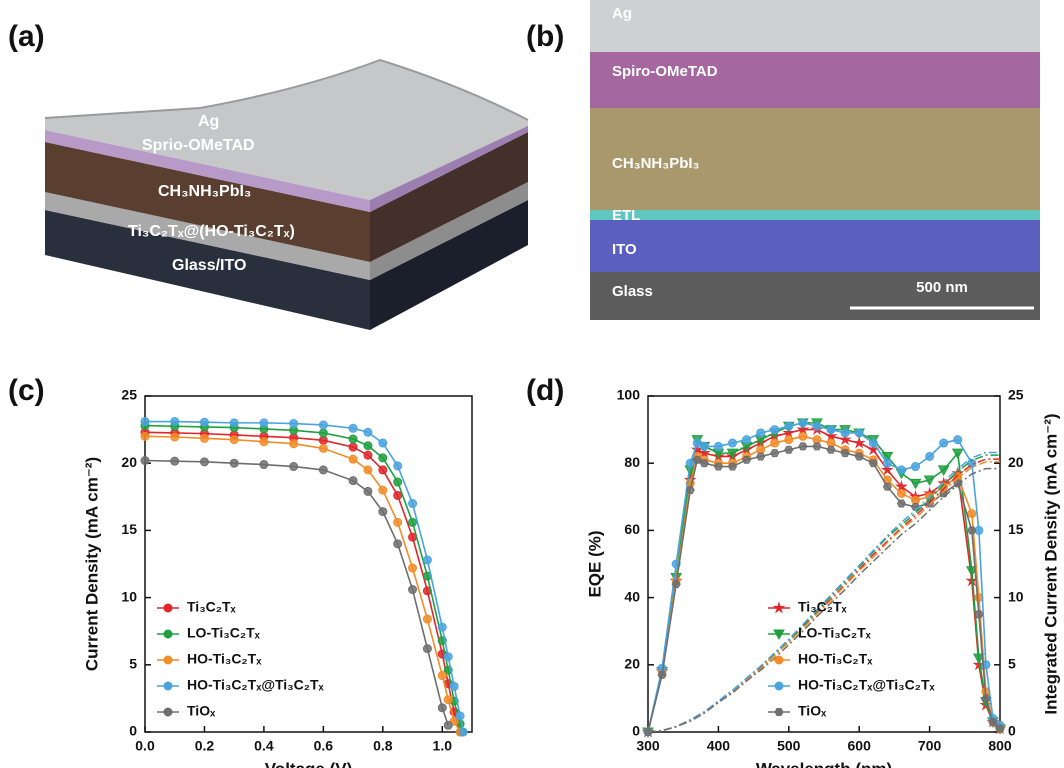 Image resolution: width=1064 pixels, height=768 pixels. What do you see at coordinates (622, 13) in the screenshot?
I see `sem-label: Ag` at bounding box center [622, 13].